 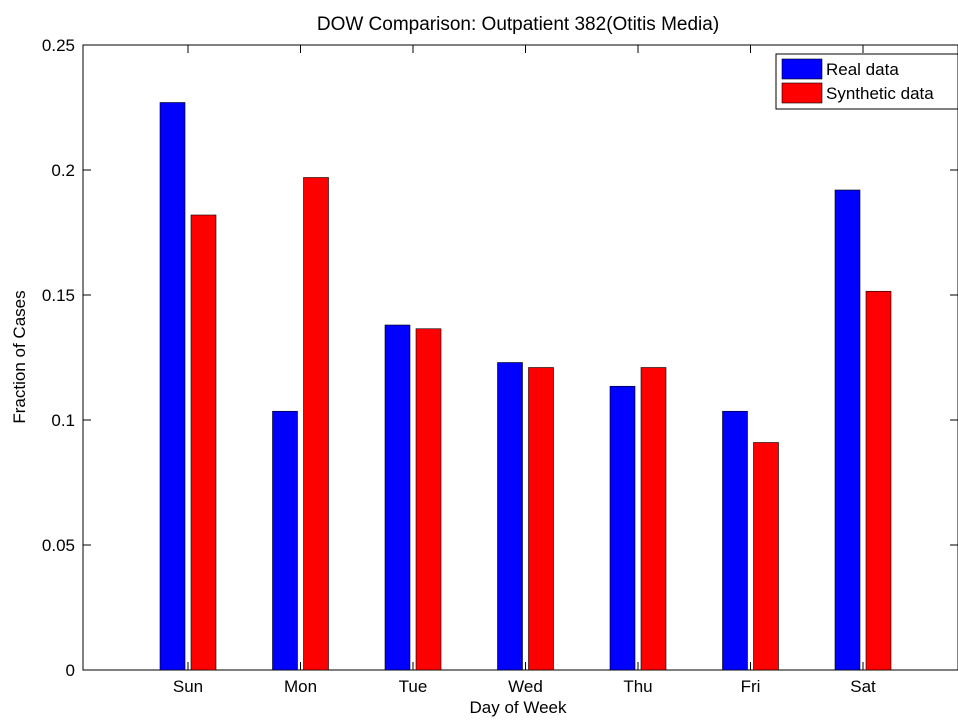 What do you see at coordinates (518, 707) in the screenshot?
I see `x-axis-label: Day of Week` at bounding box center [518, 707].